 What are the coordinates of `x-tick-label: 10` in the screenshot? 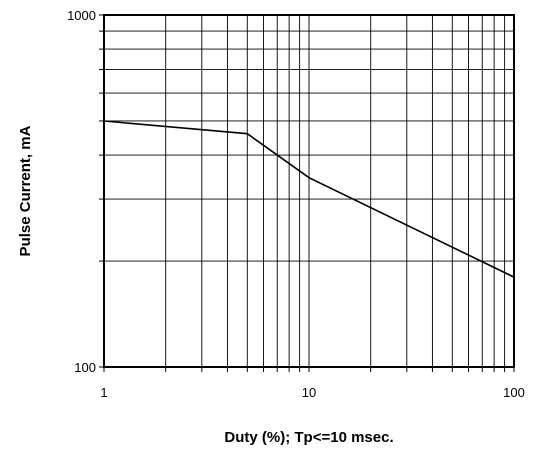 It's located at (309, 392).